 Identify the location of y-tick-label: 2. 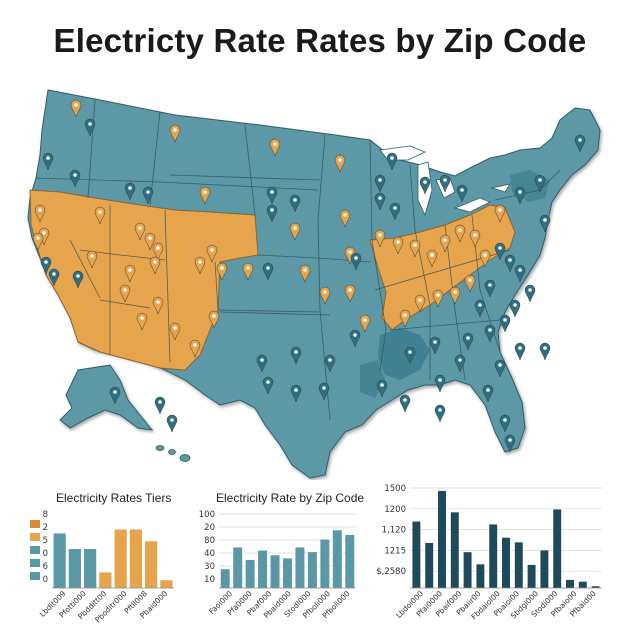
(45, 528).